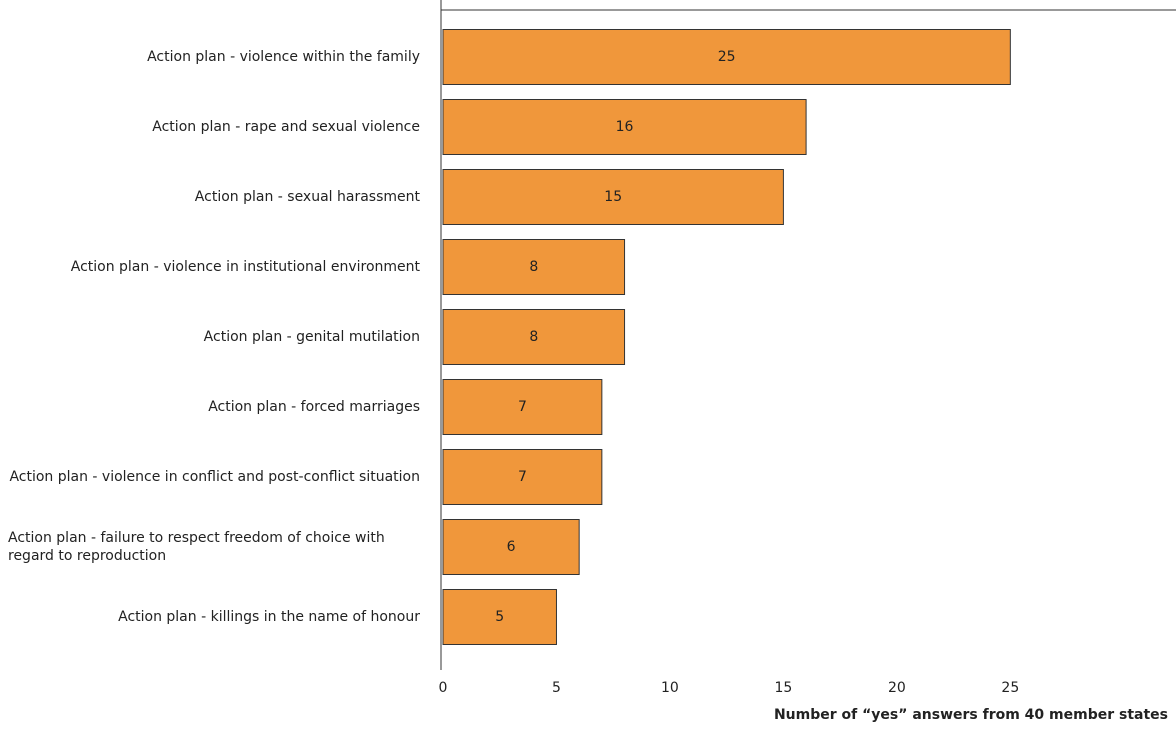  I want to click on y-tick-label-box: Action plan - violence within the family, so click(214, 57).